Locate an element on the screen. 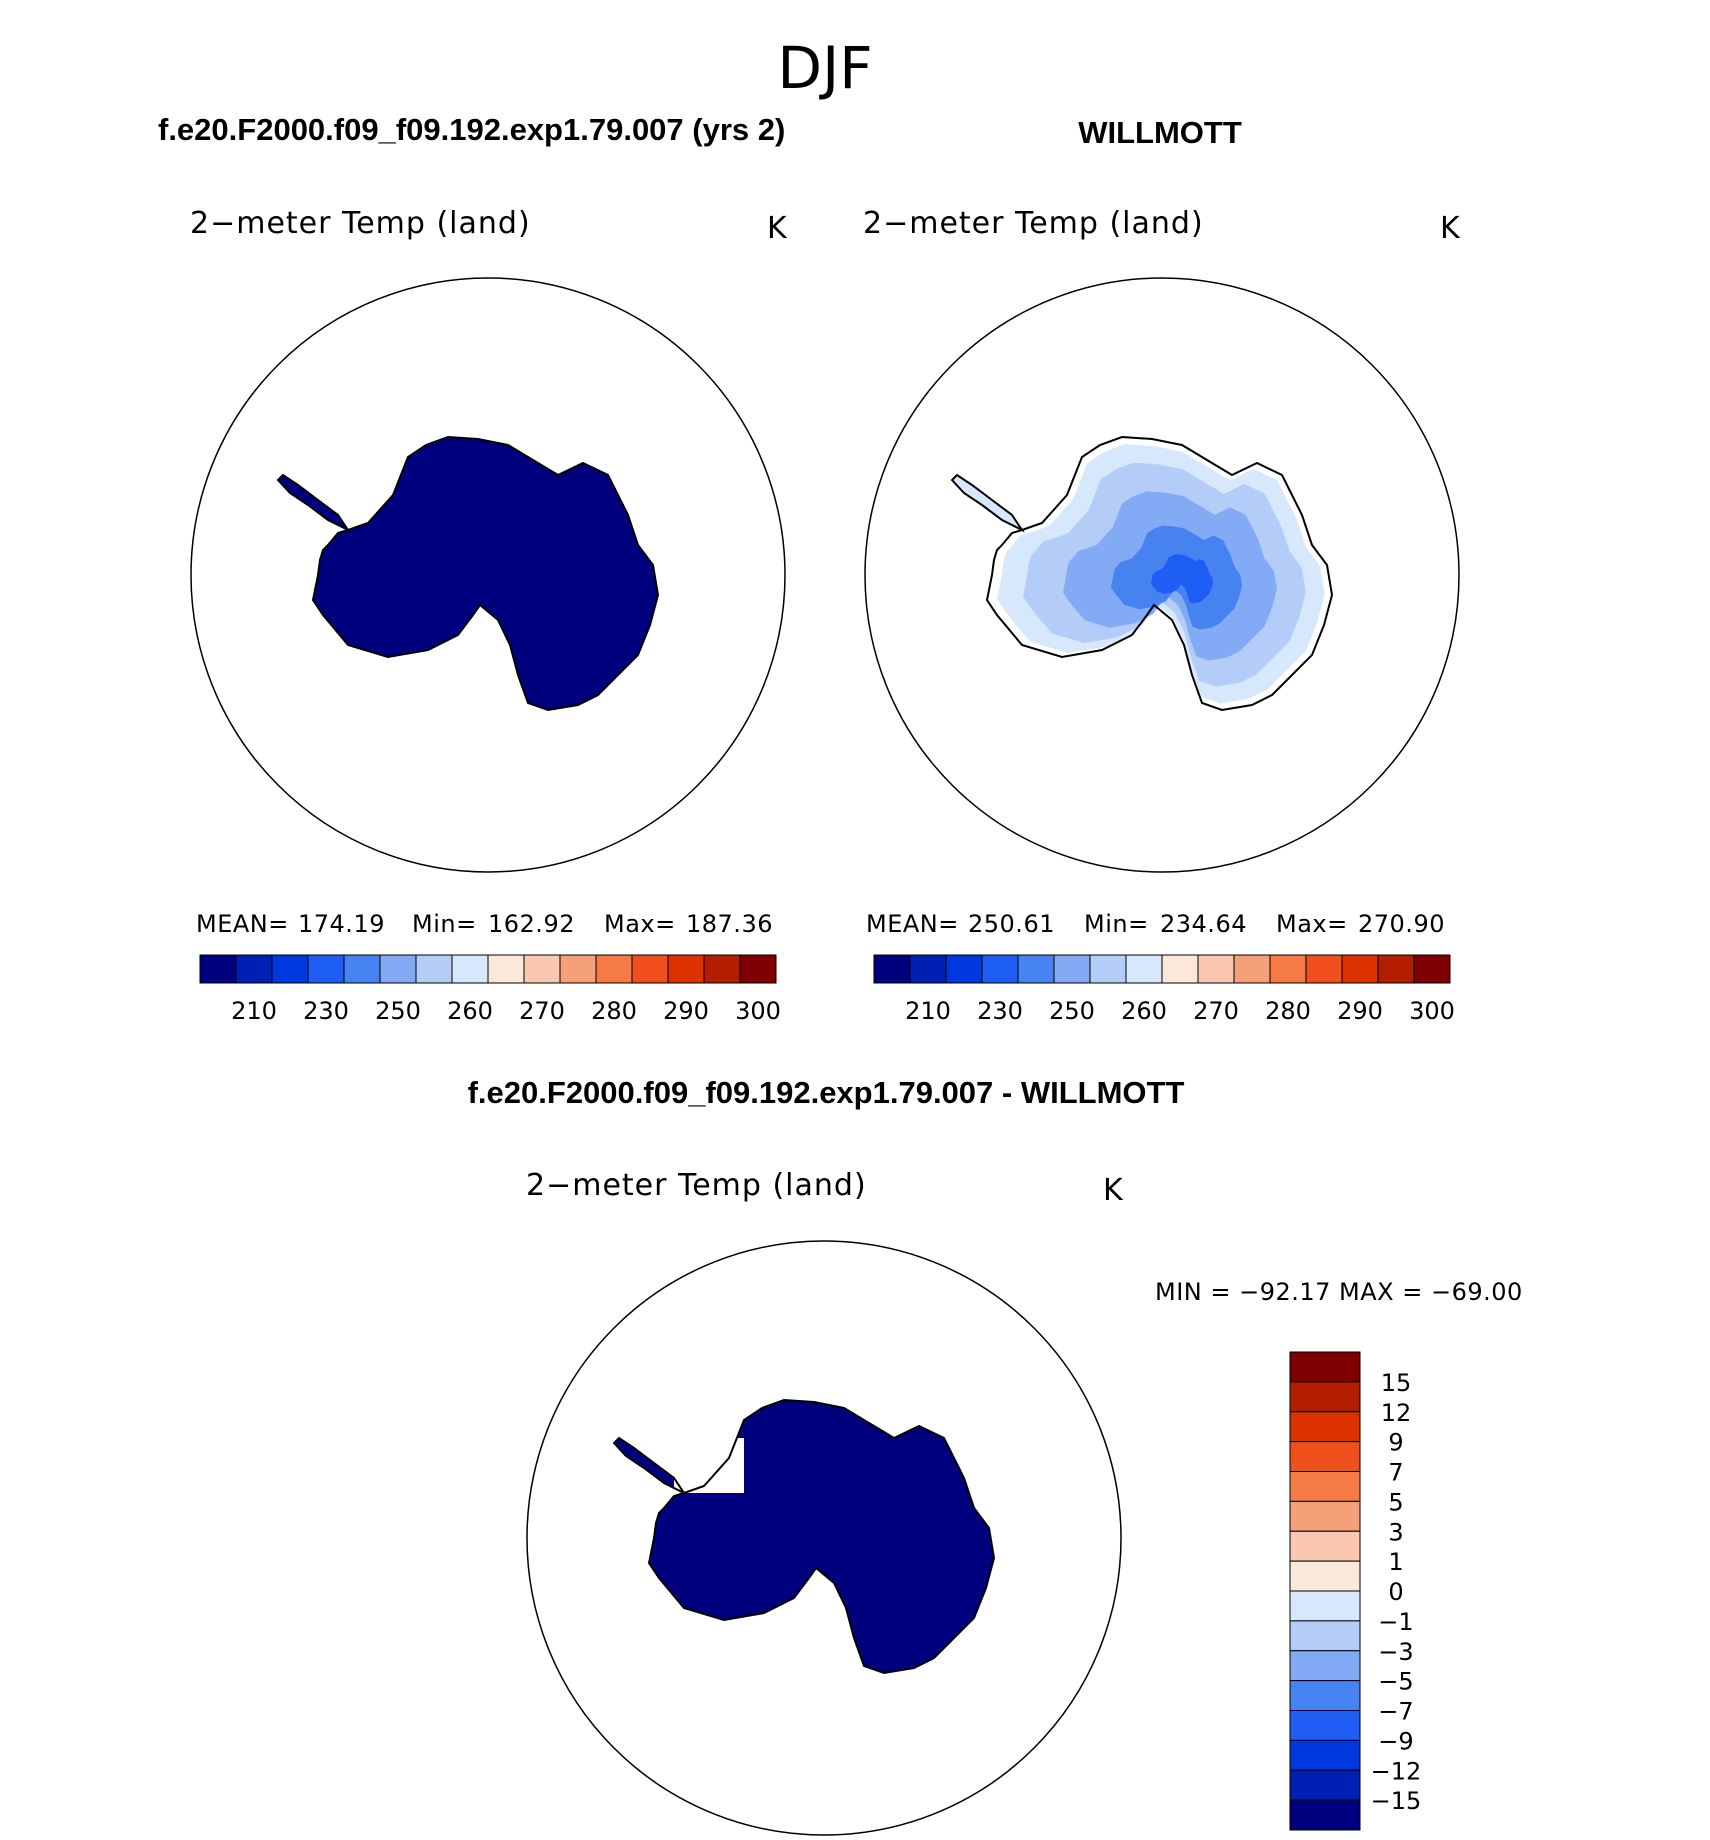 Image resolution: width=1710 pixels, height=1840 pixels. panel-a-min-value: 162.92 is located at coordinates (531, 924).